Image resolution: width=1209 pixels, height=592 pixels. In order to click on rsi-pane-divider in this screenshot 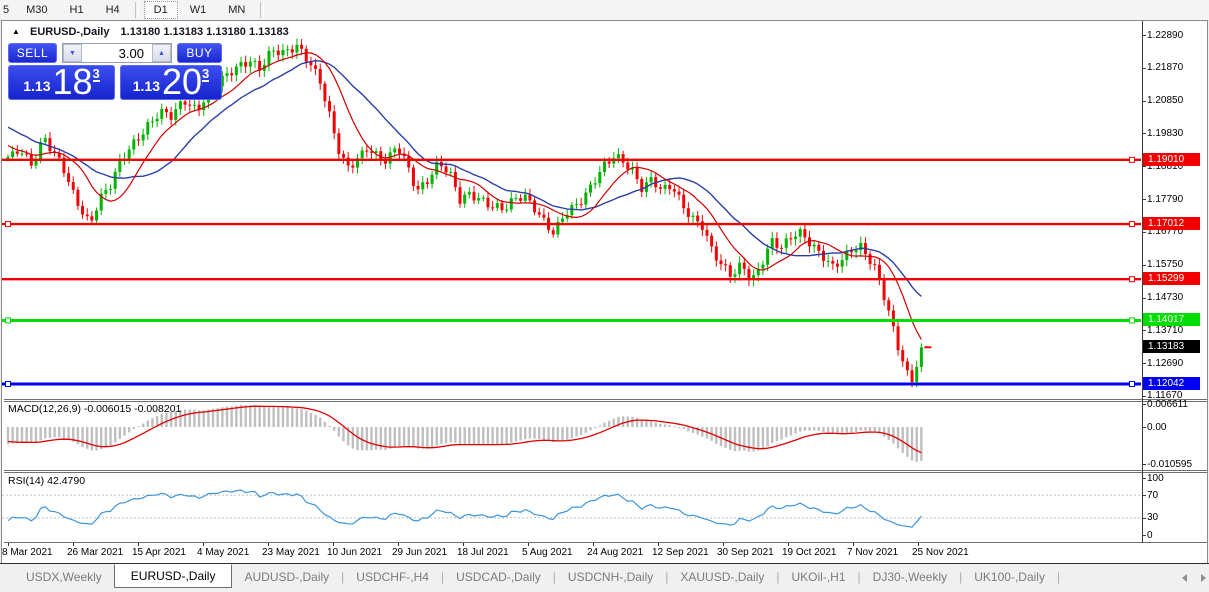, I will do `click(605, 471)`.